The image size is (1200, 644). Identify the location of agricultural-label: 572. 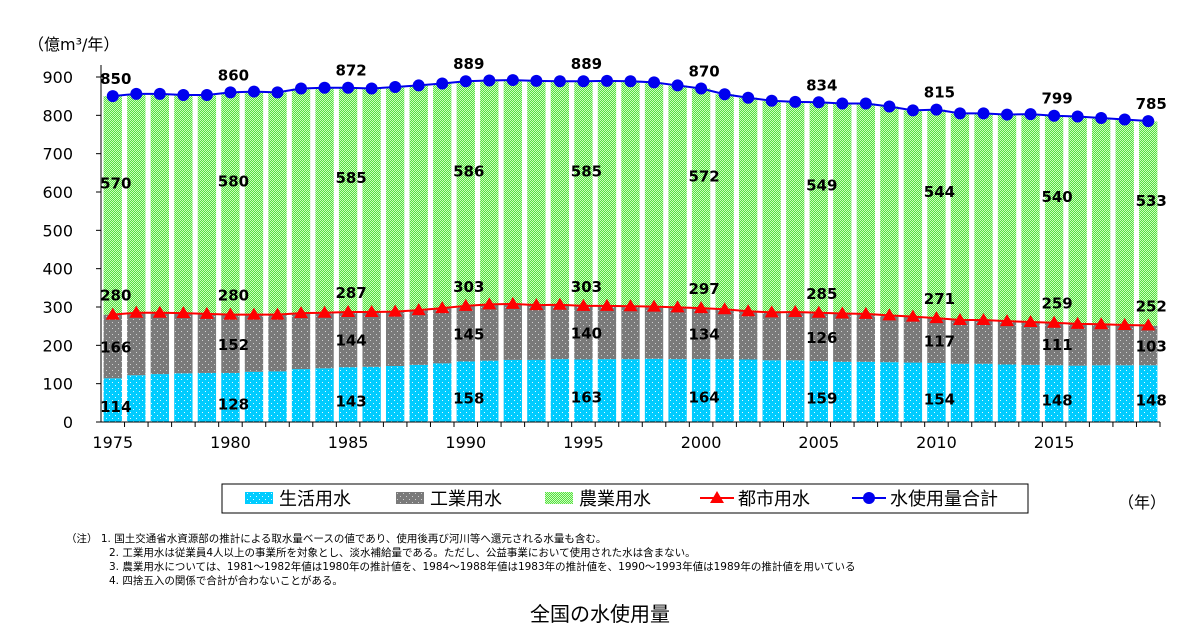
(703, 177).